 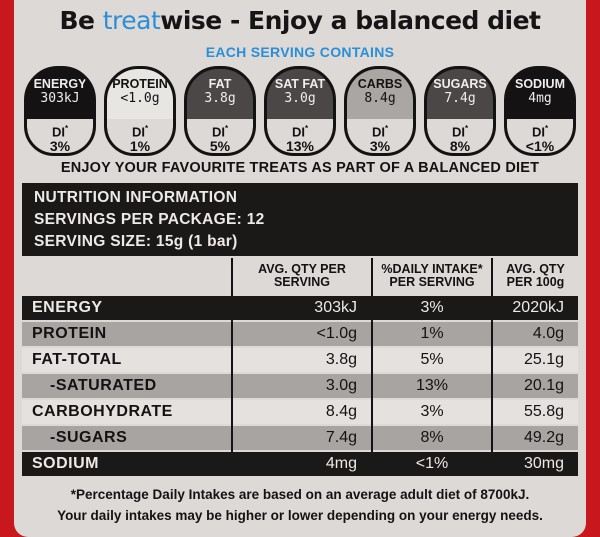 I want to click on nutrient-name: SODIUM, so click(x=127, y=463).